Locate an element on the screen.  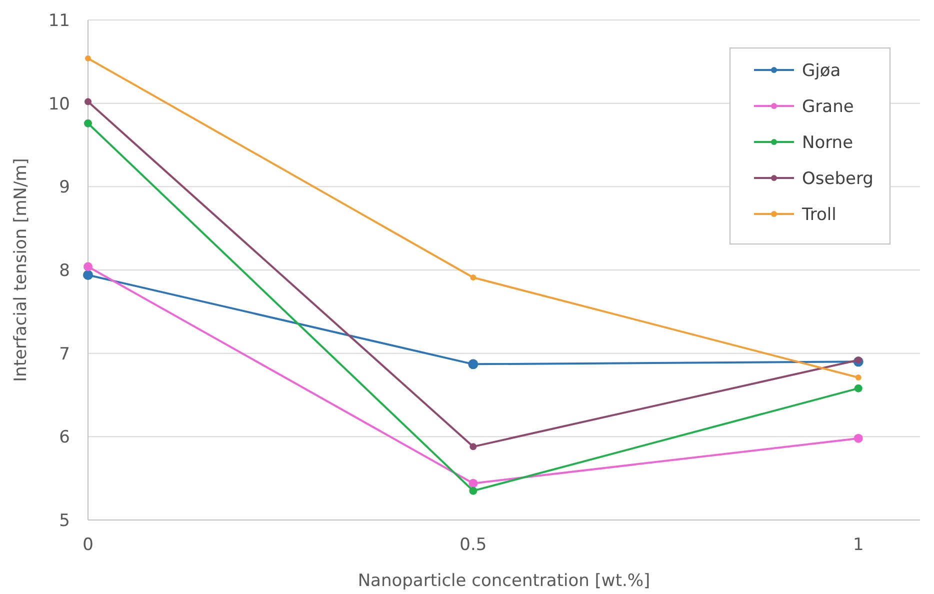
legend-label: Norne is located at coordinates (828, 142).